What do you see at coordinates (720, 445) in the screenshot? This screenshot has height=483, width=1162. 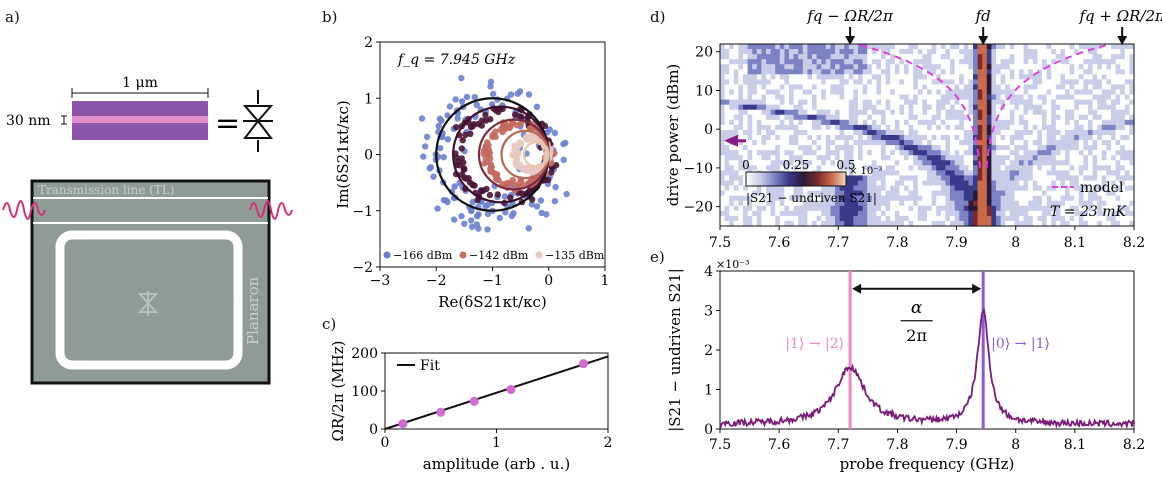 I see `x-tick-label: 7.5` at bounding box center [720, 445].